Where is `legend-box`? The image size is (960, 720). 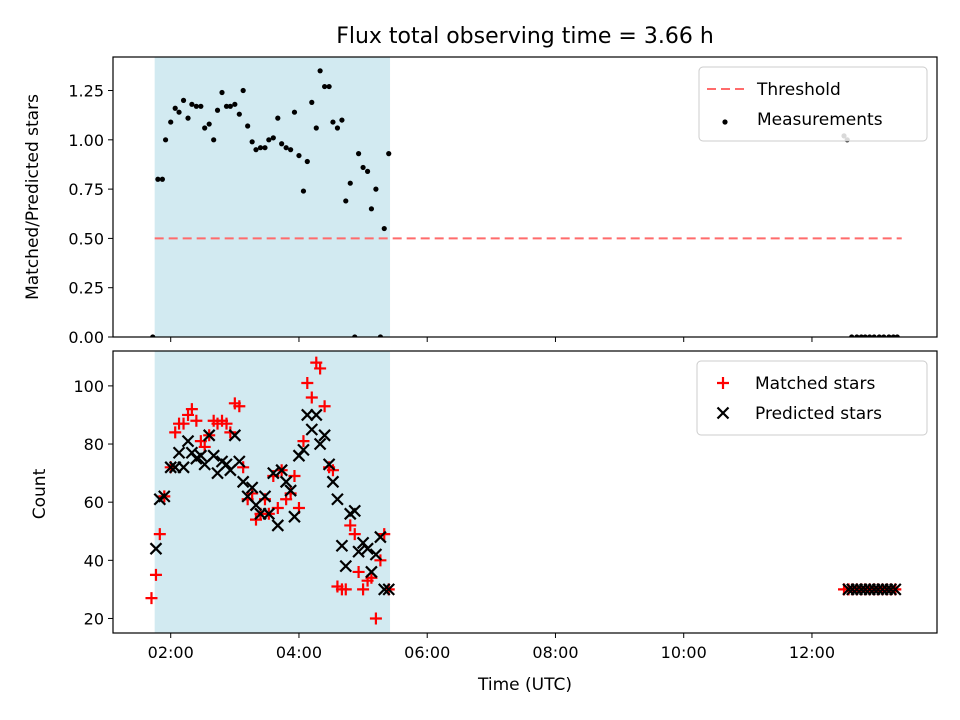 legend-box is located at coordinates (812, 398).